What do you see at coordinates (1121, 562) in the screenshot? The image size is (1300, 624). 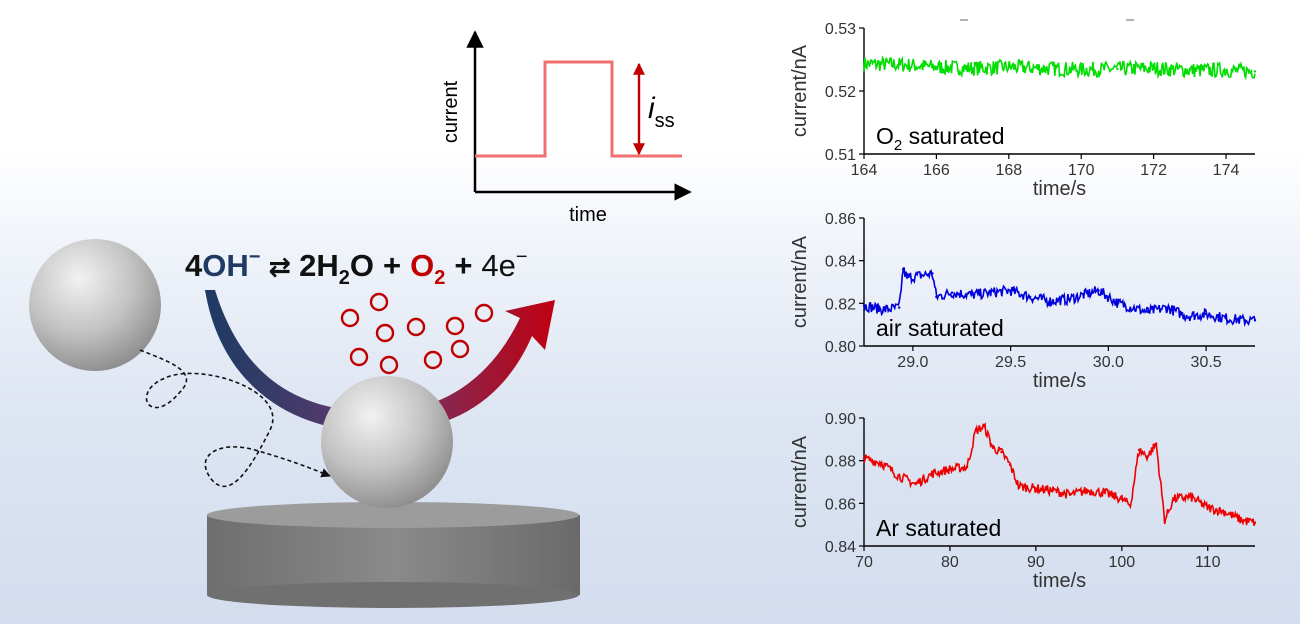 I see `x-tick-label: 100` at bounding box center [1121, 562].